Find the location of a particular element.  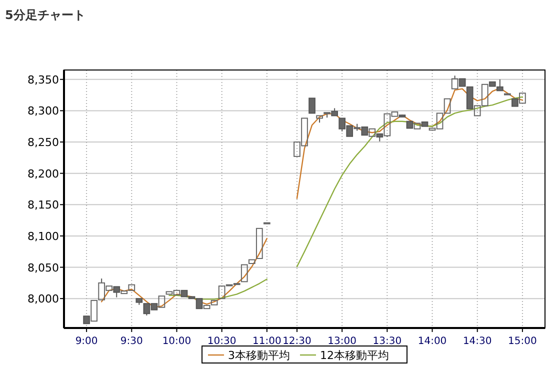

x-tick-label: 14:00 is located at coordinates (432, 341).